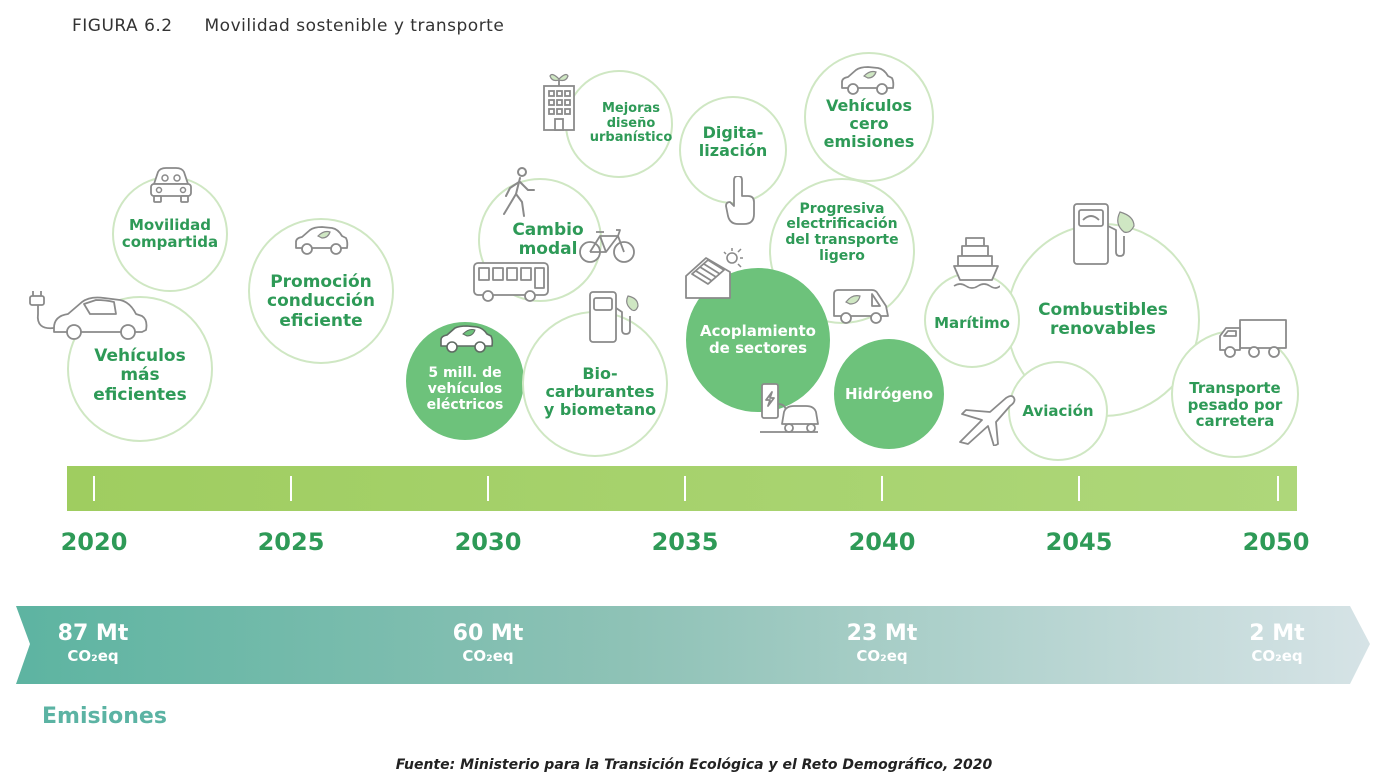 This screenshot has height=782, width=1388. Describe the element at coordinates (104, 716) in the screenshot. I see `emissions-title: Emisiones` at that location.